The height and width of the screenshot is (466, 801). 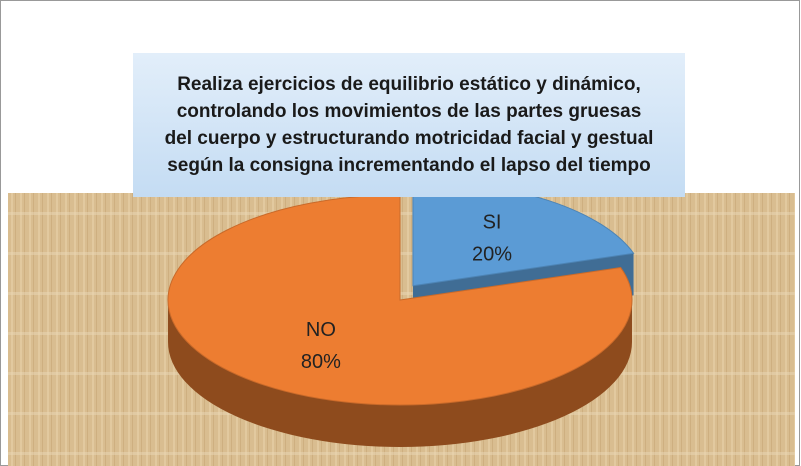 I want to click on slice-label: 80%, so click(x=321, y=362).